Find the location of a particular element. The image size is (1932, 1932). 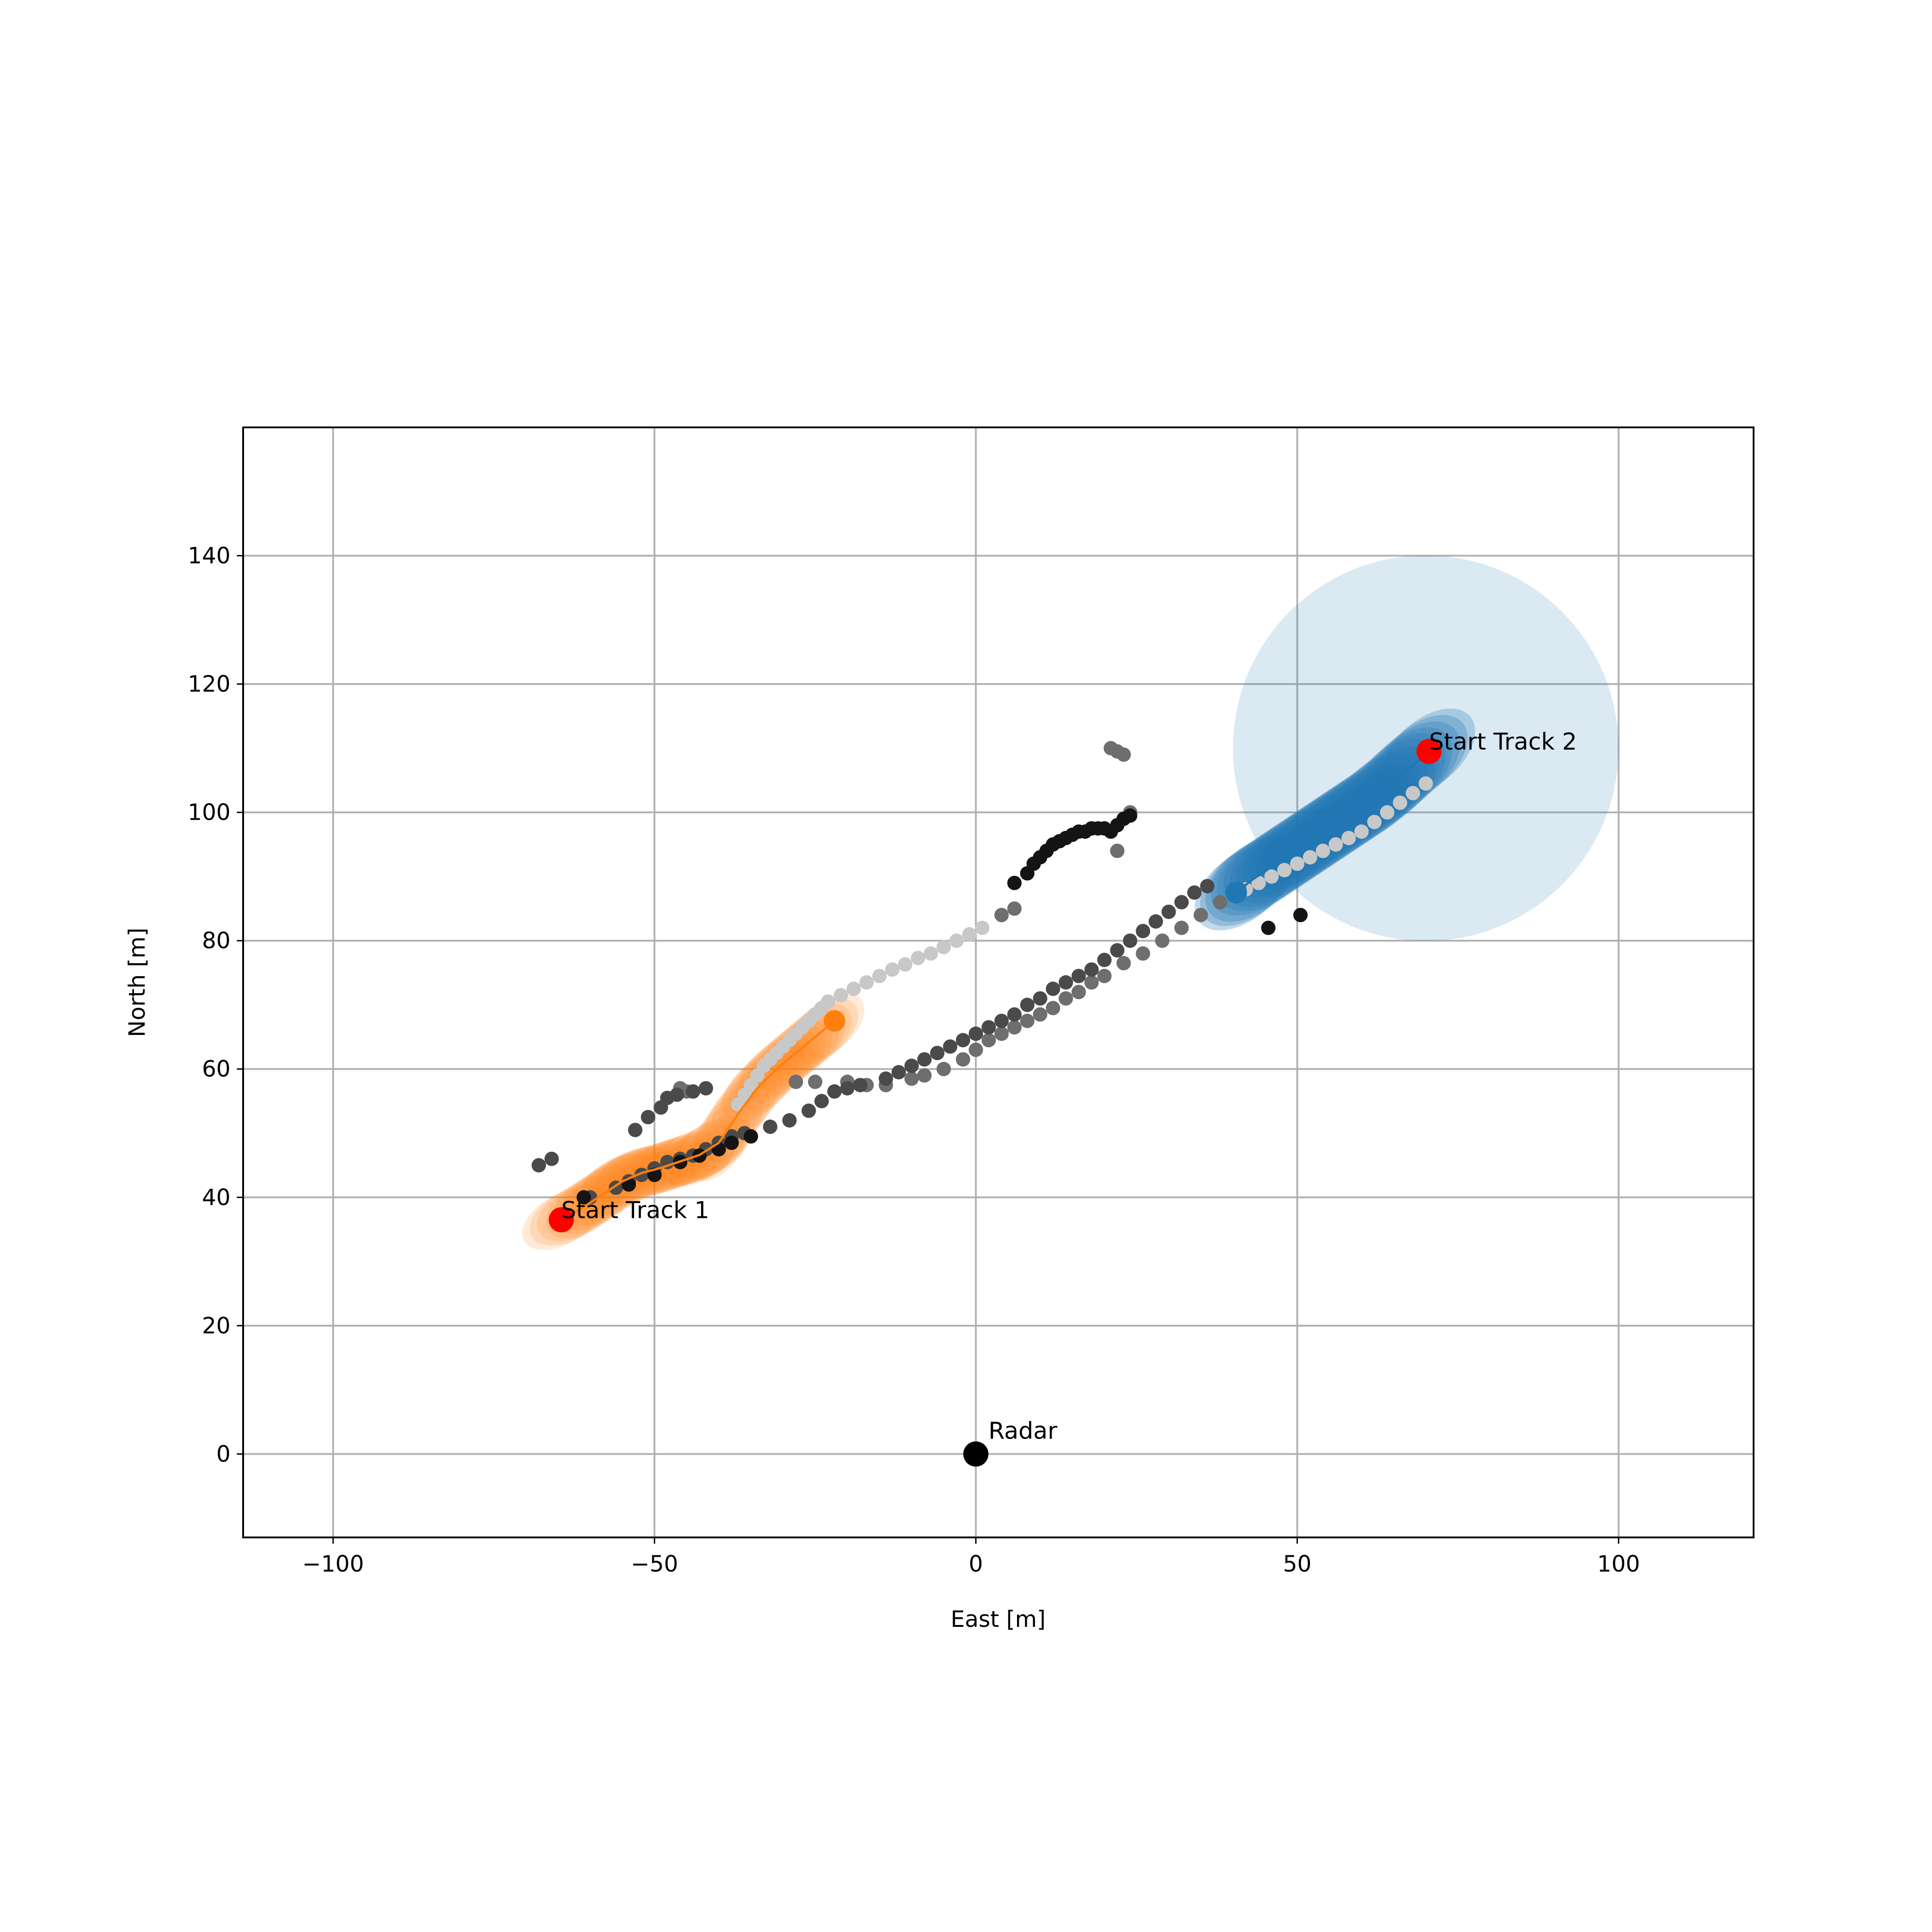

start-track2-marker is located at coordinates (1429, 751).